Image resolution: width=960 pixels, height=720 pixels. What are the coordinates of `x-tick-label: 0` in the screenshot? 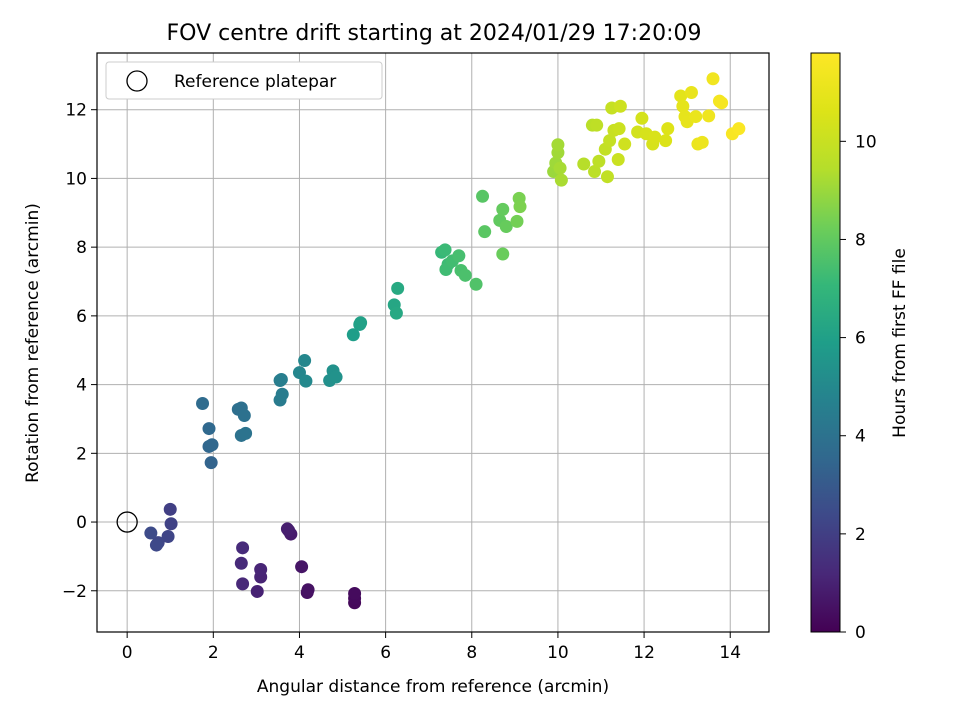 It's located at (127, 653).